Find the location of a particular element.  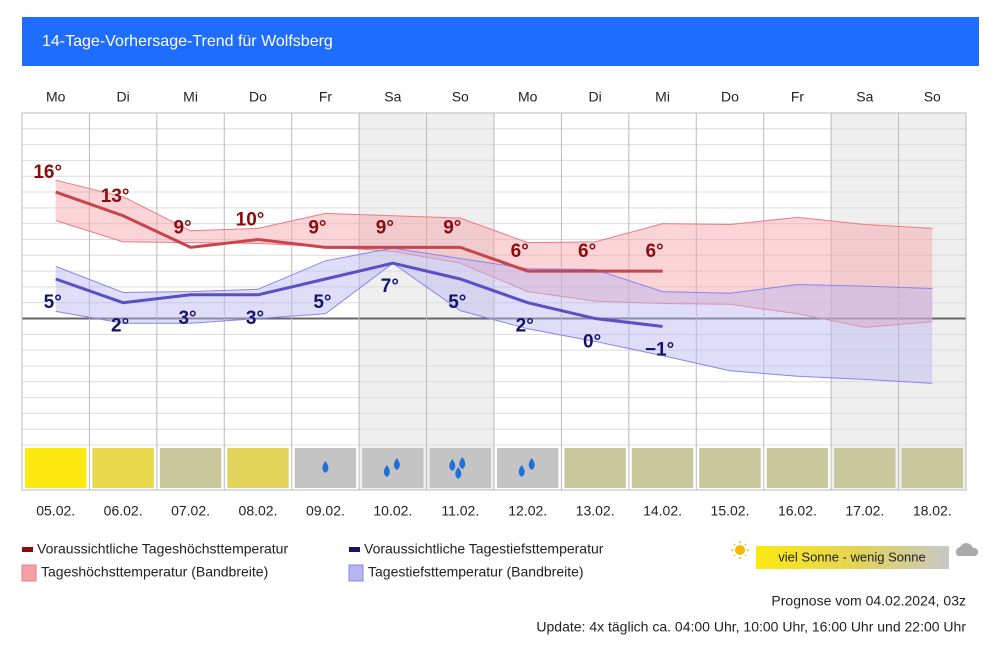

value-label: 16° is located at coordinates (47, 172).